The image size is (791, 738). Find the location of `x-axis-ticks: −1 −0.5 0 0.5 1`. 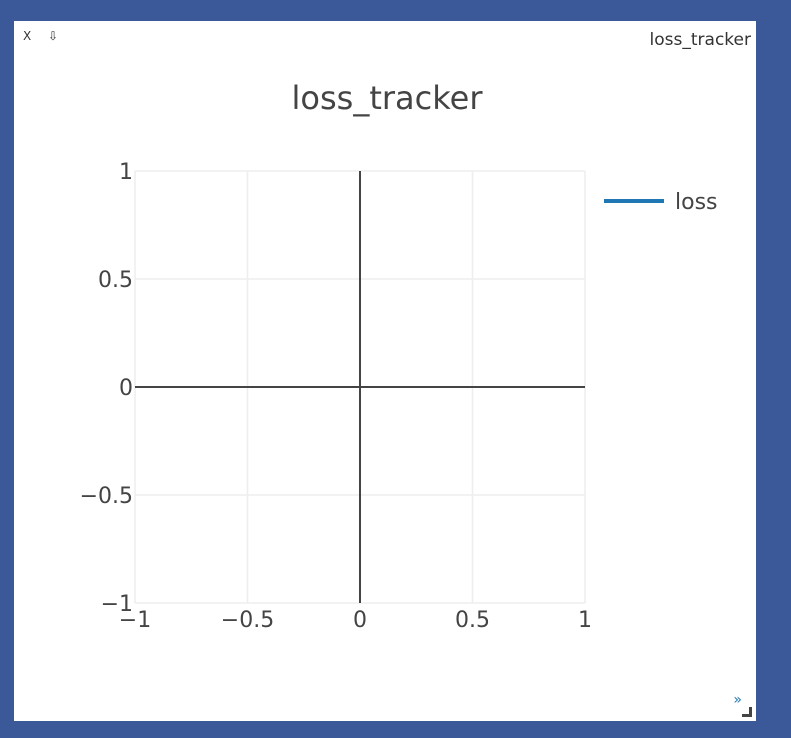

x-axis-ticks: −1 −0.5 0 0.5 1 is located at coordinates (355, 620).